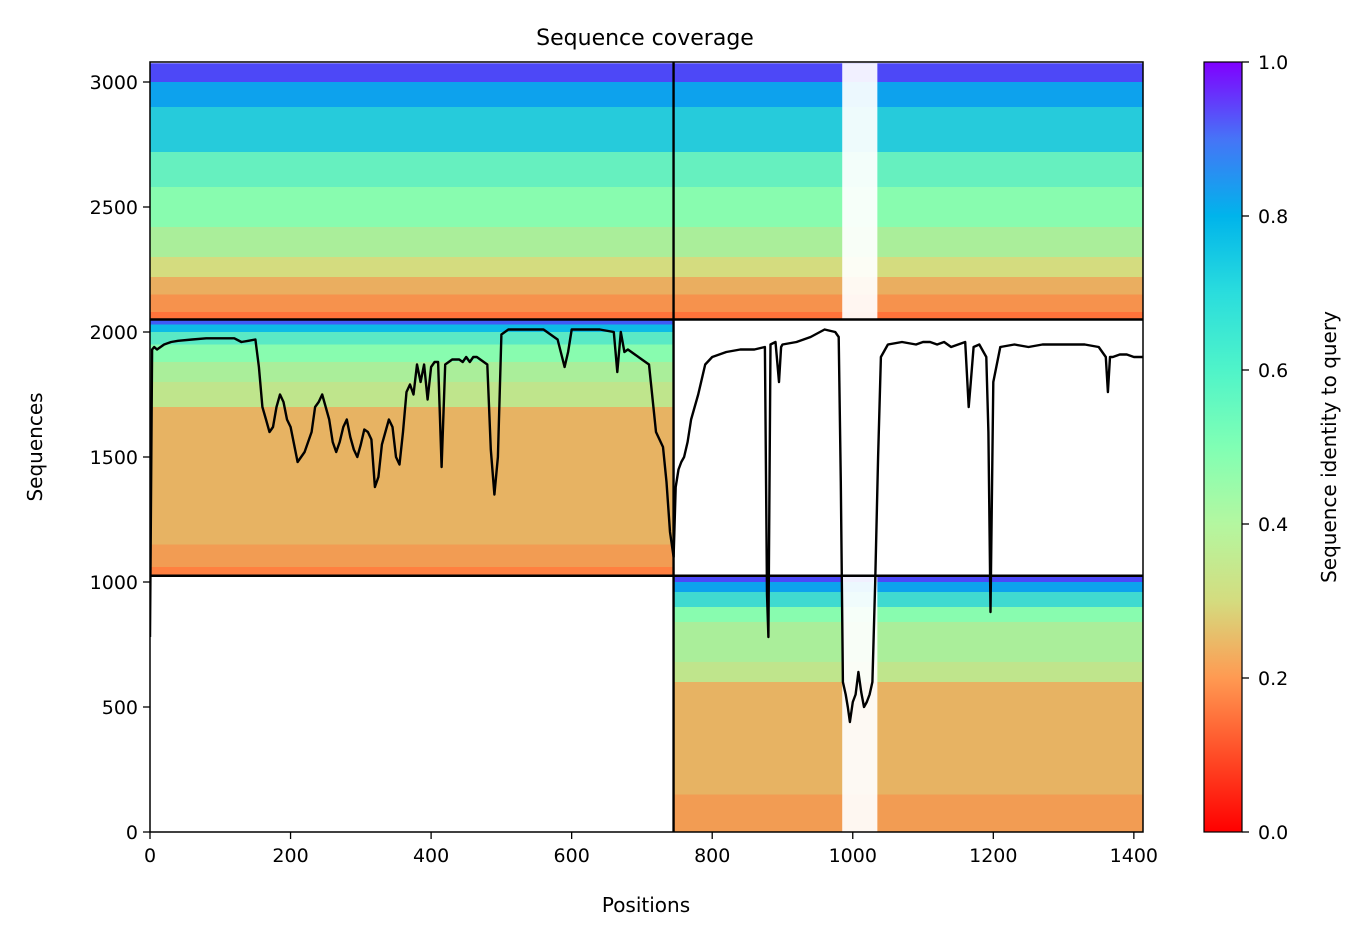 The height and width of the screenshot is (939, 1364). Describe the element at coordinates (1265, 448) in the screenshot. I see `colorbar-ticks: 0.0 0.2 0.4 0.6 0.8 1.0` at that location.